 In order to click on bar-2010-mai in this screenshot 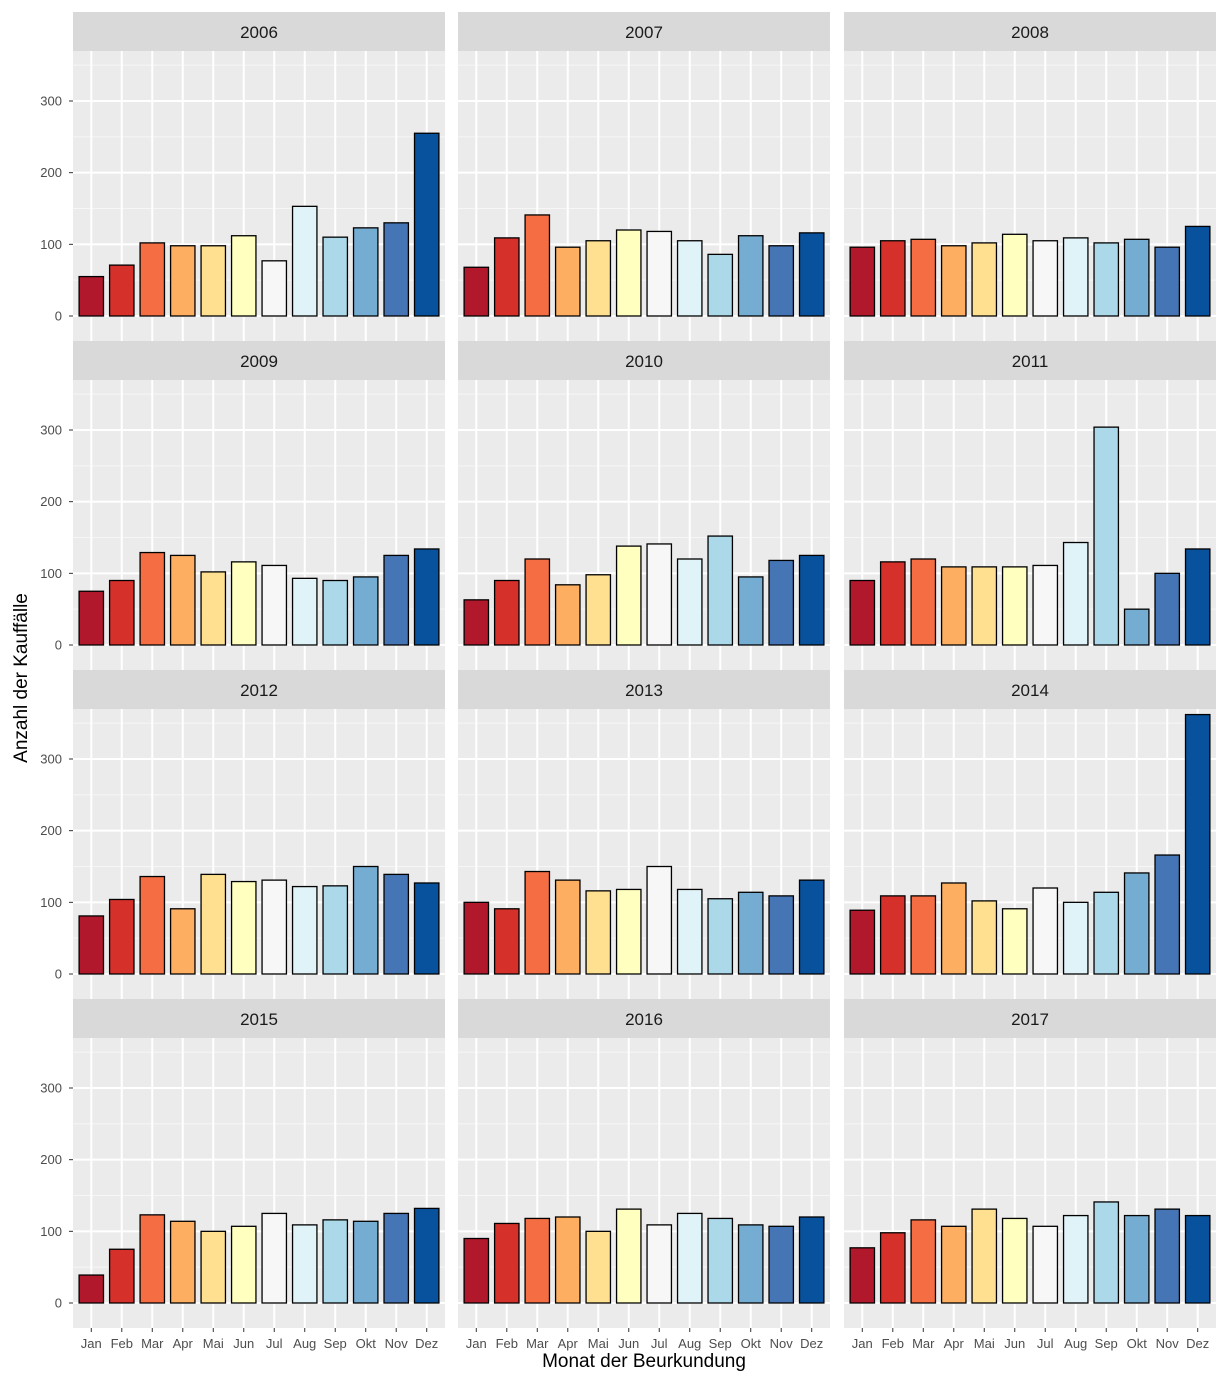, I will do `click(598, 610)`.